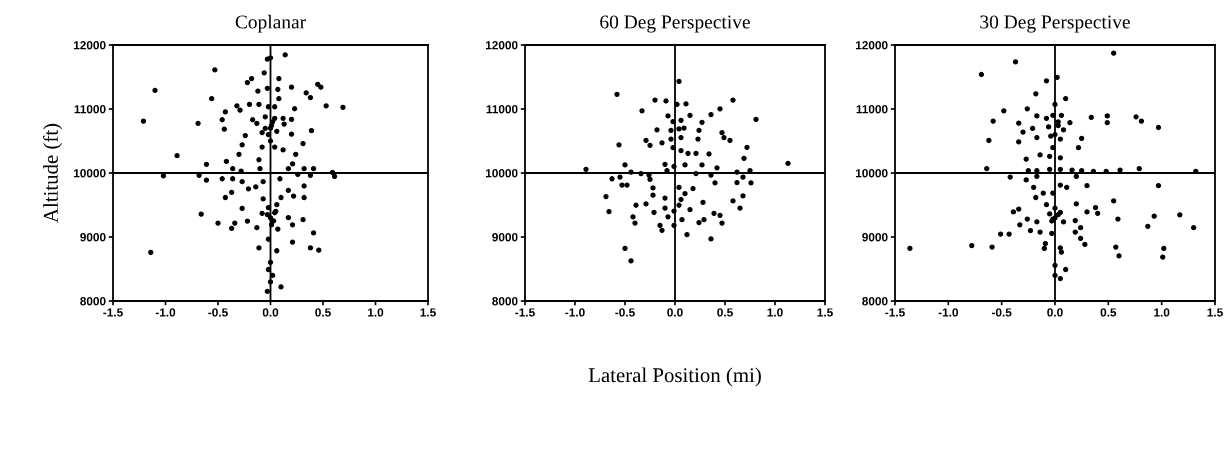 Image resolution: width=1232 pixels, height=454 pixels. I want to click on x-axis-title: Lateral Position (mi), so click(674, 377).